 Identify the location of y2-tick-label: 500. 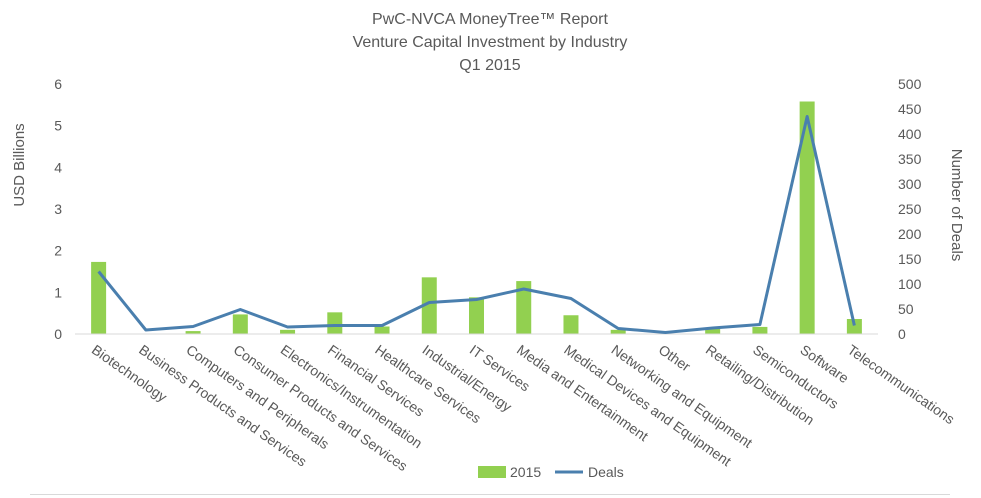
(910, 84).